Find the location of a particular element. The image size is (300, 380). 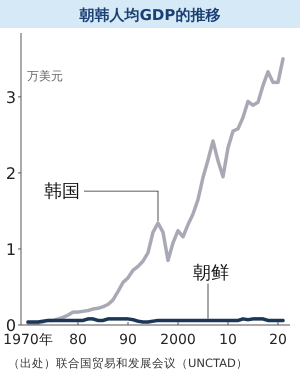

annotation: 朝鲜 is located at coordinates (211, 273).